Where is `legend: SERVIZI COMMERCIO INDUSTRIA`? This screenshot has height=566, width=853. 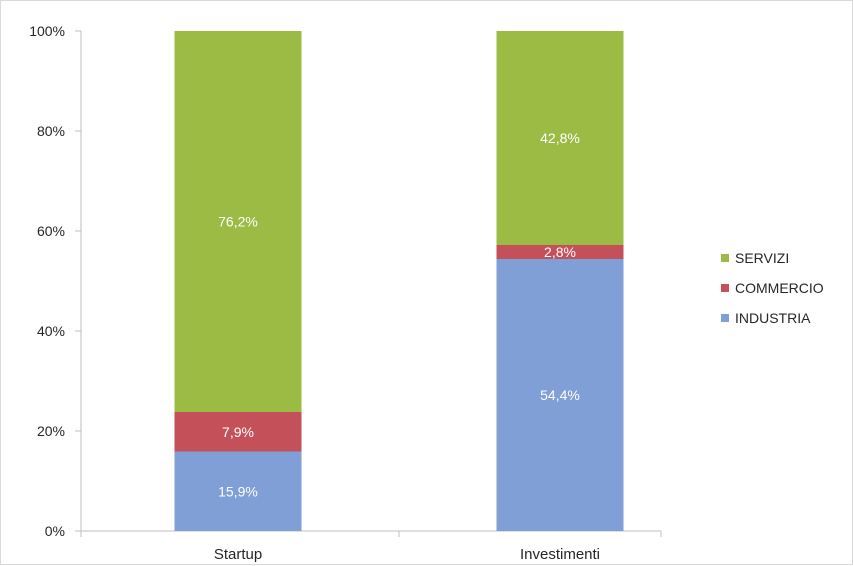
legend: SERVIZI COMMERCIO INDUSTRIA is located at coordinates (772, 288).